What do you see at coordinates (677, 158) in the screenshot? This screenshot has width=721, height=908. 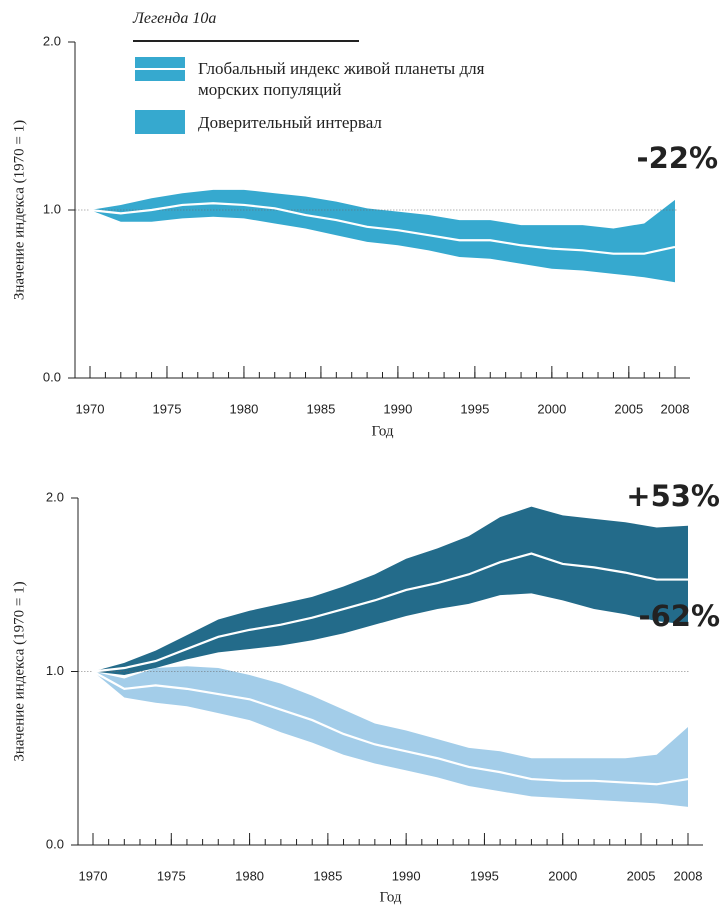 I see `change-label: -22%` at bounding box center [677, 158].